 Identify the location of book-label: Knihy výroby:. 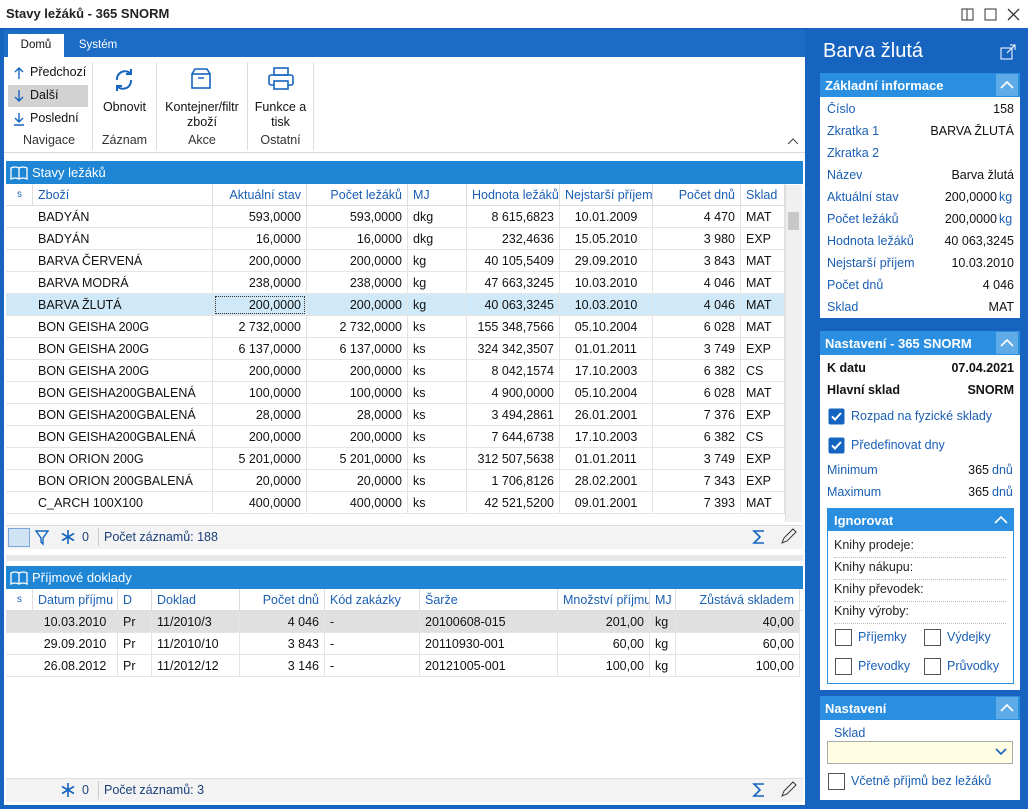
(920, 614).